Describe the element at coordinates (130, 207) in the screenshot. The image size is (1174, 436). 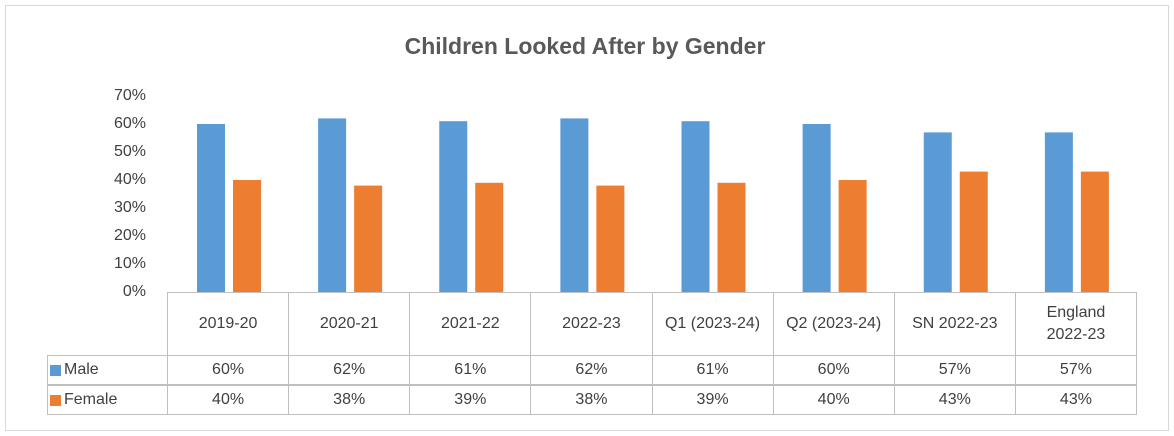
I see `y-tick-label: 30%` at that location.